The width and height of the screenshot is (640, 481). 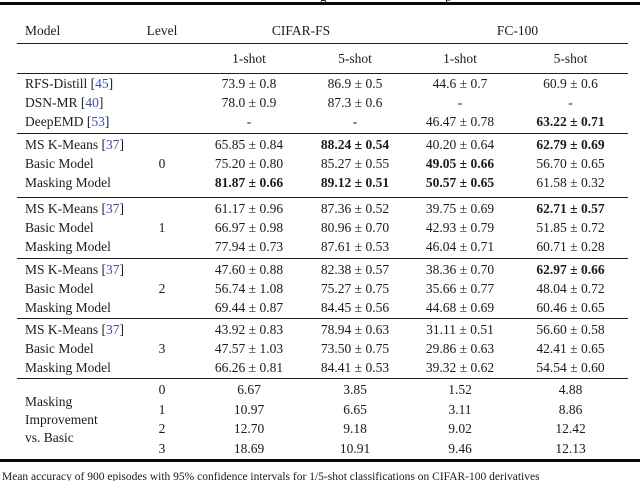 What do you see at coordinates (570, 246) in the screenshot?
I see `value-cell: 60.71 ± 0.28` at bounding box center [570, 246].